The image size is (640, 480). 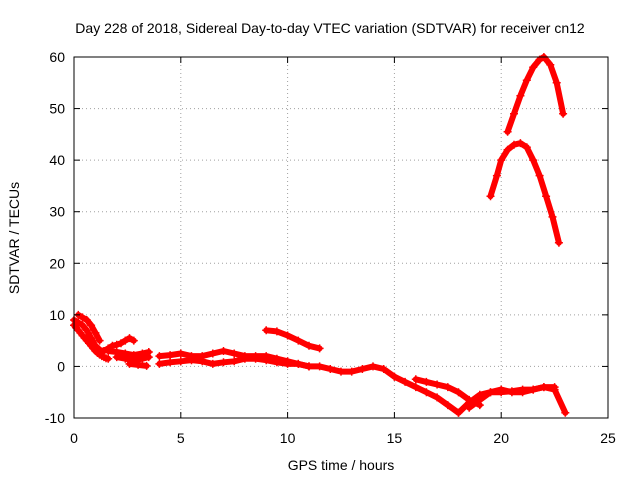 I want to click on x-tick-label: 25, so click(x=608, y=438).